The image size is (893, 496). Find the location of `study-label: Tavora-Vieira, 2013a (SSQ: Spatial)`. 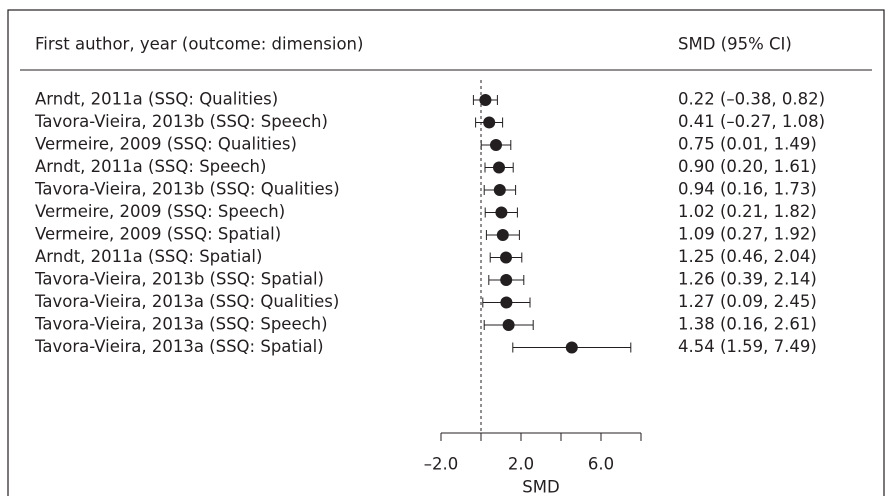

study-label: Tavora-Vieira, 2013a (SSQ: Spatial) is located at coordinates (179, 346).